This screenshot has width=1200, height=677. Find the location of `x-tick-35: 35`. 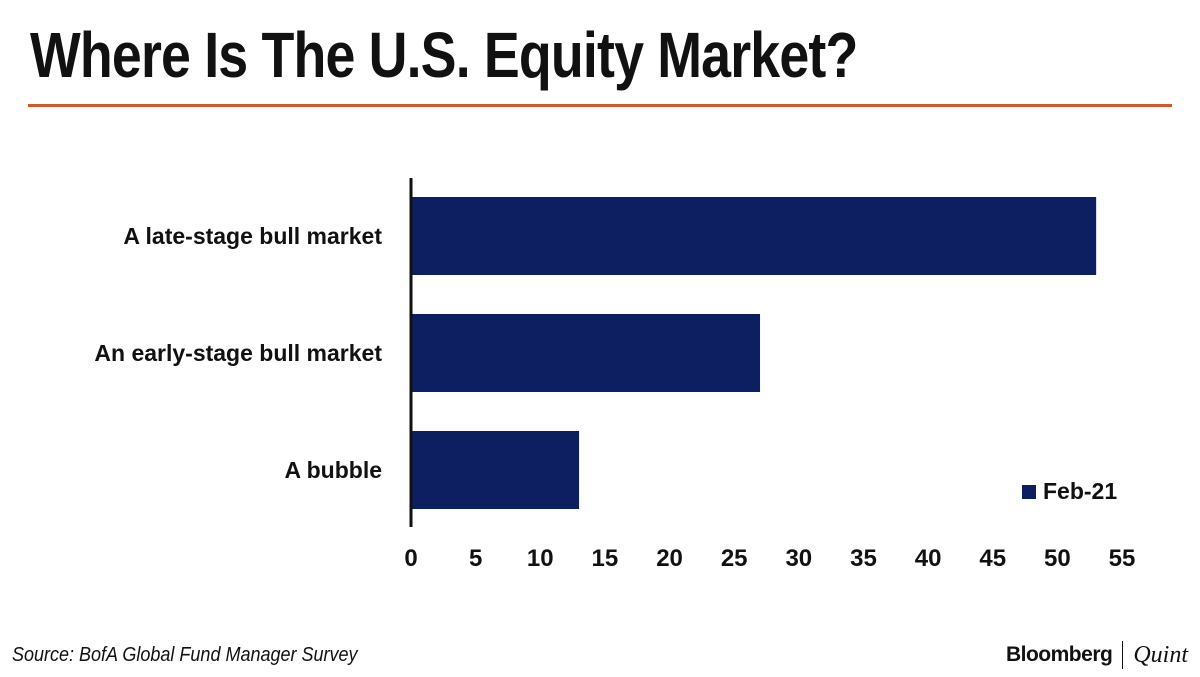

x-tick-35: 35 is located at coordinates (863, 558).